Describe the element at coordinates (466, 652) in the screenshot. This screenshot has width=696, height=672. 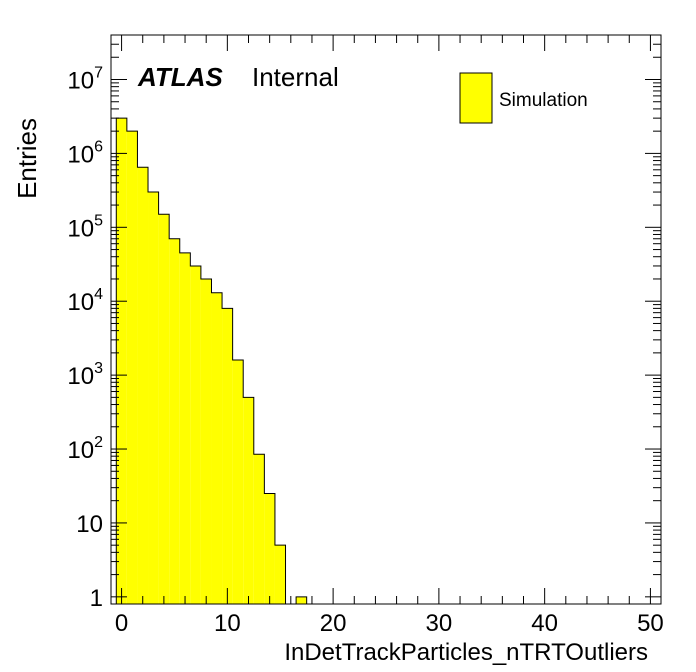
I see `x-axis-title: InDetTrackParticles_nTRTOutliers` at that location.